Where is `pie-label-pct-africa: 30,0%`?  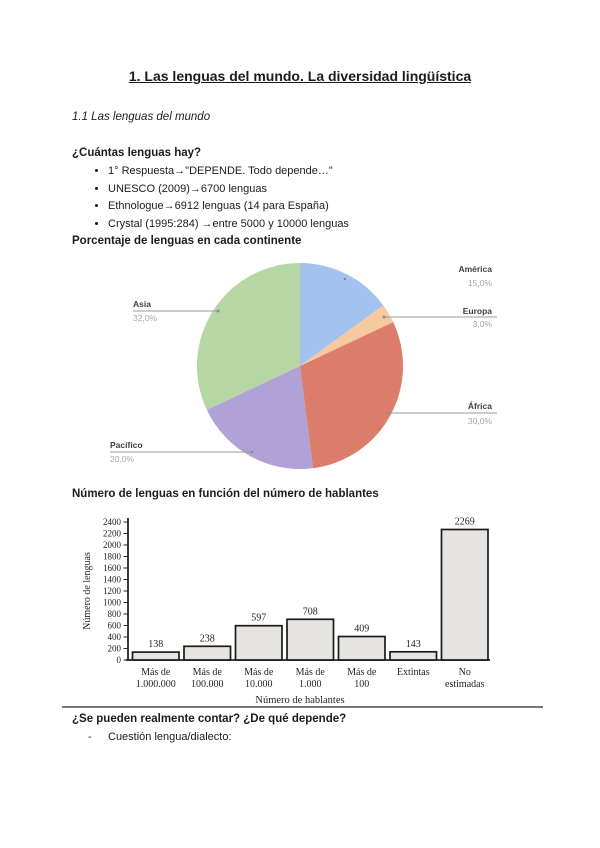
pie-label-pct-africa: 30,0% is located at coordinates (480, 421).